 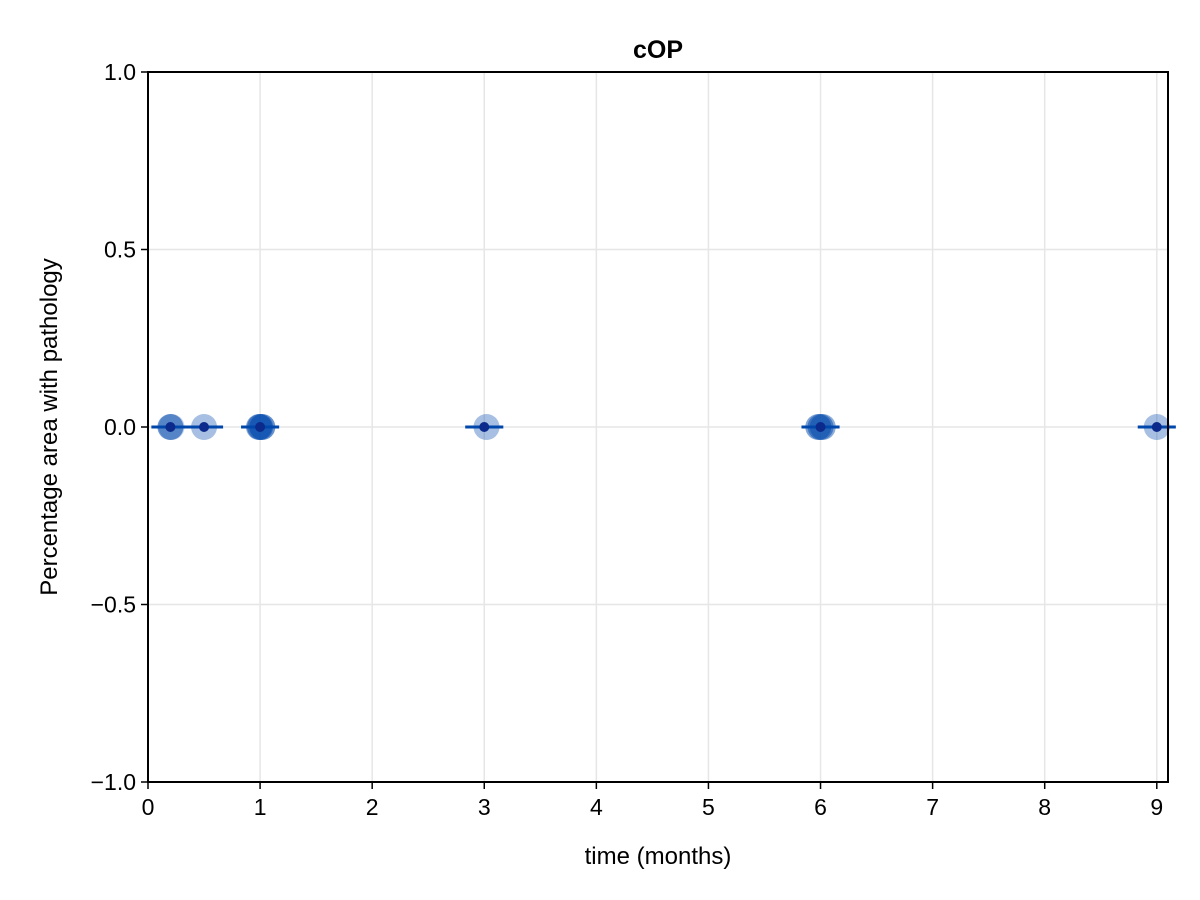 What do you see at coordinates (658, 856) in the screenshot?
I see `x-axis-title: time (months)` at bounding box center [658, 856].